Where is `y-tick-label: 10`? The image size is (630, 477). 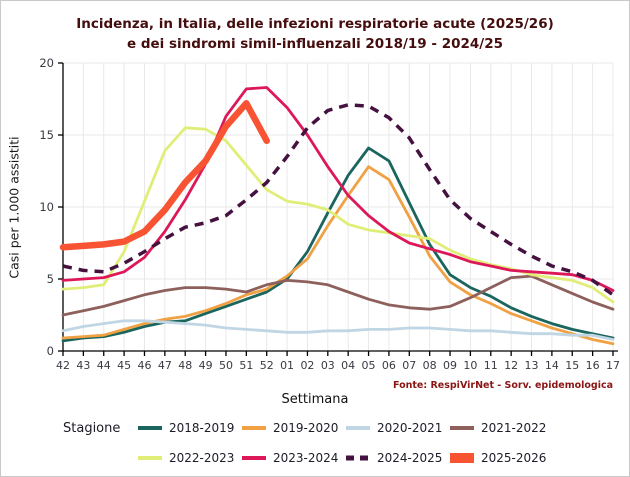 y-tick-label: 10 is located at coordinates (46, 207).